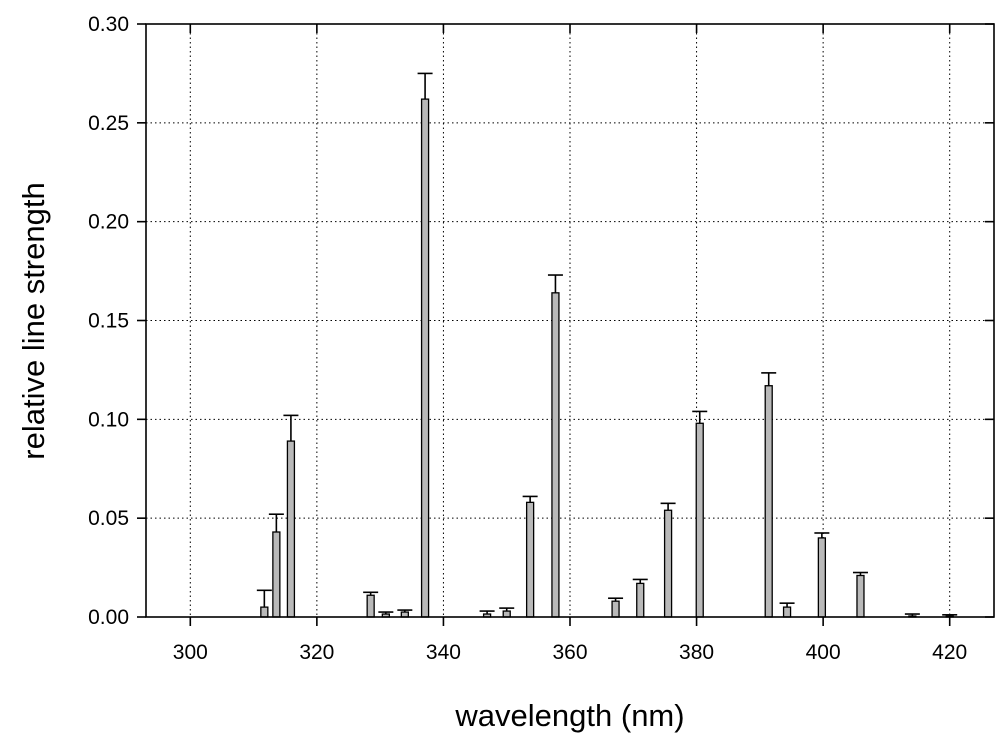 The image size is (997, 736). What do you see at coordinates (569, 652) in the screenshot?
I see `x-tick-label: 360` at bounding box center [569, 652].